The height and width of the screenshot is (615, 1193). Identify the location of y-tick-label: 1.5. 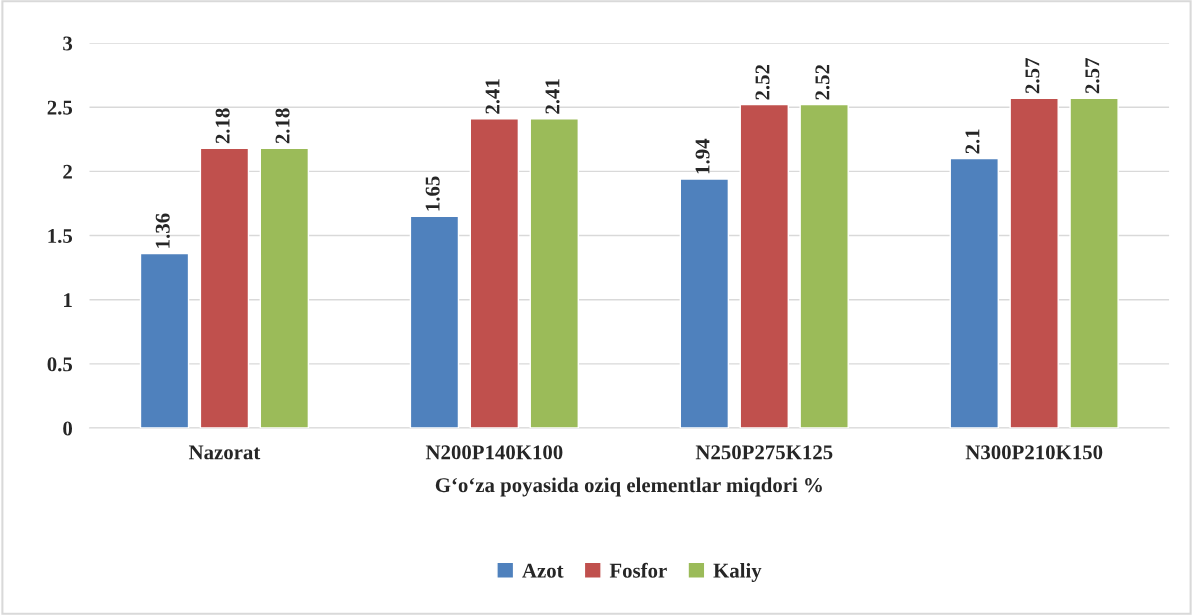
(60, 236).